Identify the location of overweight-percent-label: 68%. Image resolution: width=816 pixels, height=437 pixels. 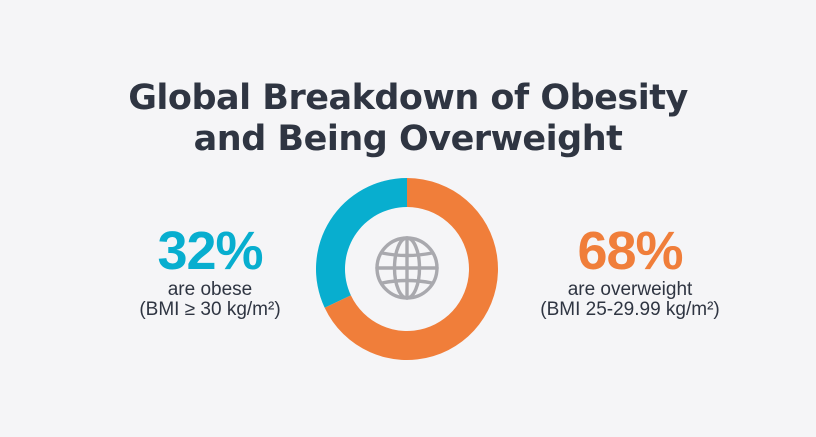
(630, 251).